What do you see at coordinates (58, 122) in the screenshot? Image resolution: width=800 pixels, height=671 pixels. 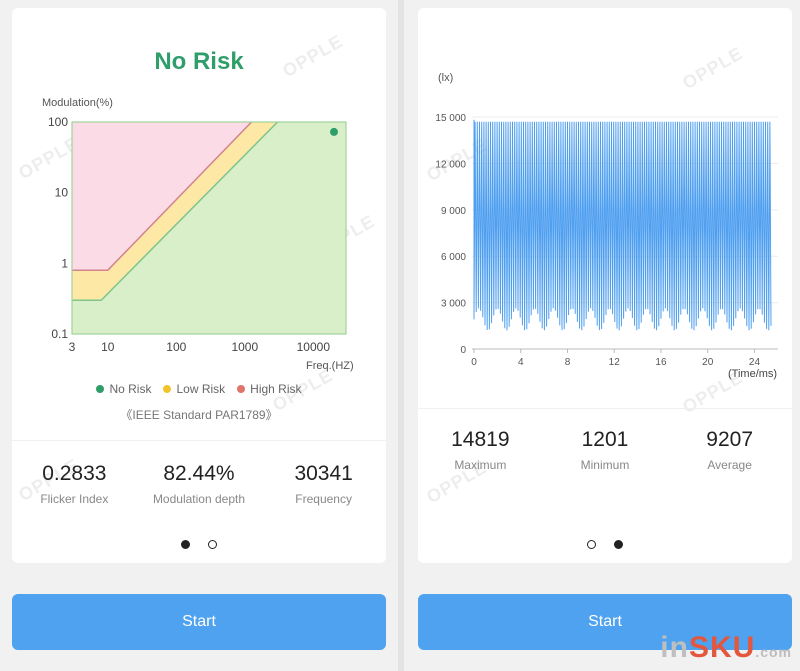 I see `y-tick-label: 100` at bounding box center [58, 122].